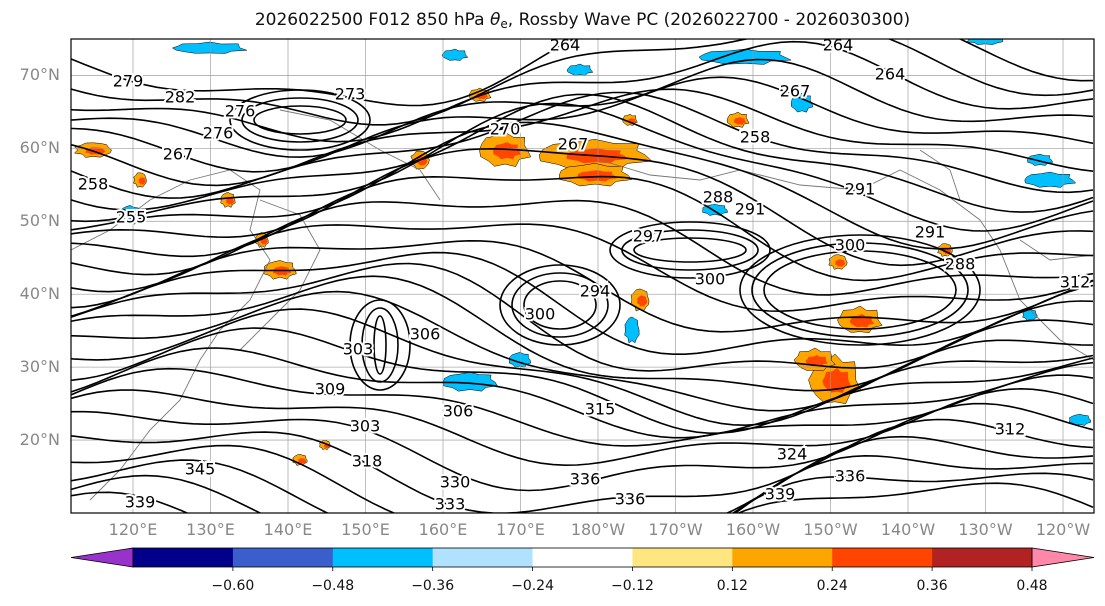  What do you see at coordinates (180, 97) in the screenshot?
I see `contour-label: 282` at bounding box center [180, 97].